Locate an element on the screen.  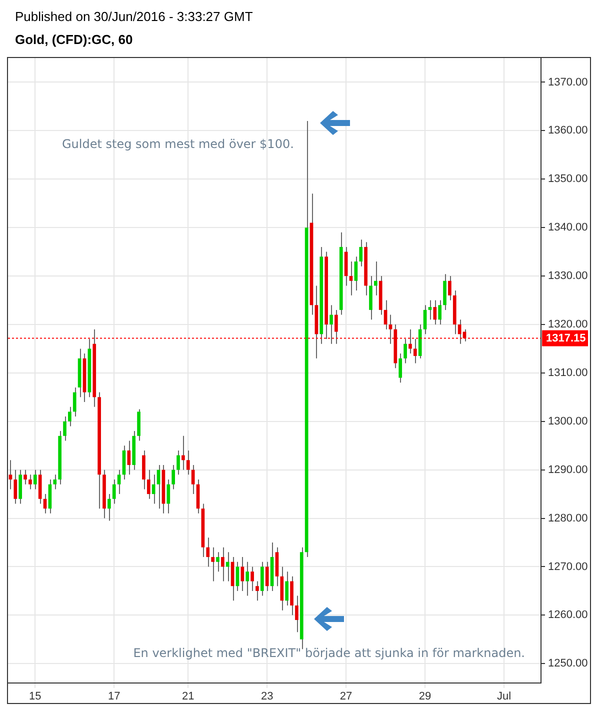
ref-line-label: 1317.15 is located at coordinates (566, 338).